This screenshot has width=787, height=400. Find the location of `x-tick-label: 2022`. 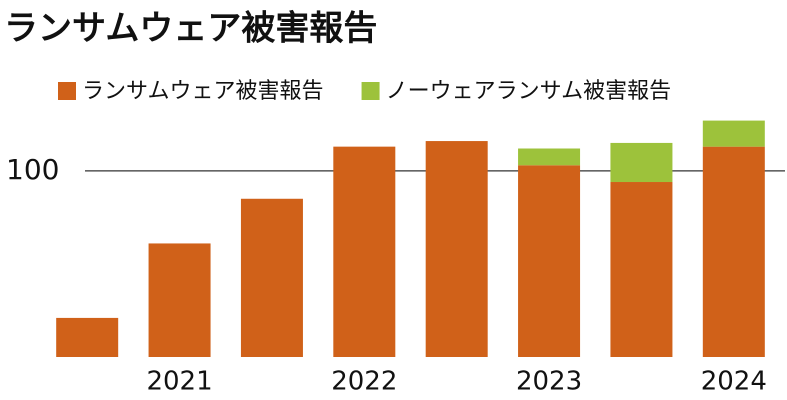

x-tick-label: 2022 is located at coordinates (364, 382).